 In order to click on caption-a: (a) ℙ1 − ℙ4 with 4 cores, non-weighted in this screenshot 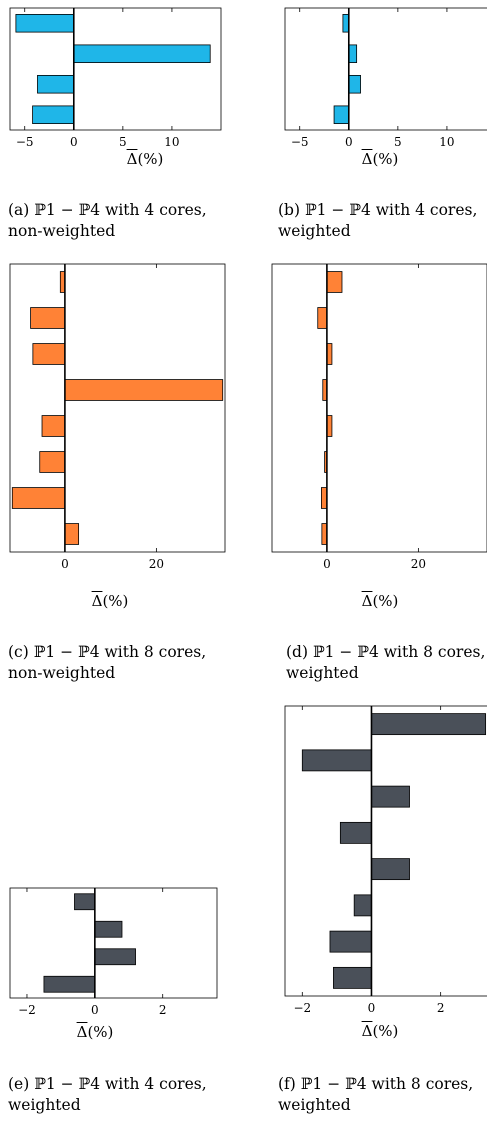, I will do `click(110, 220)`.